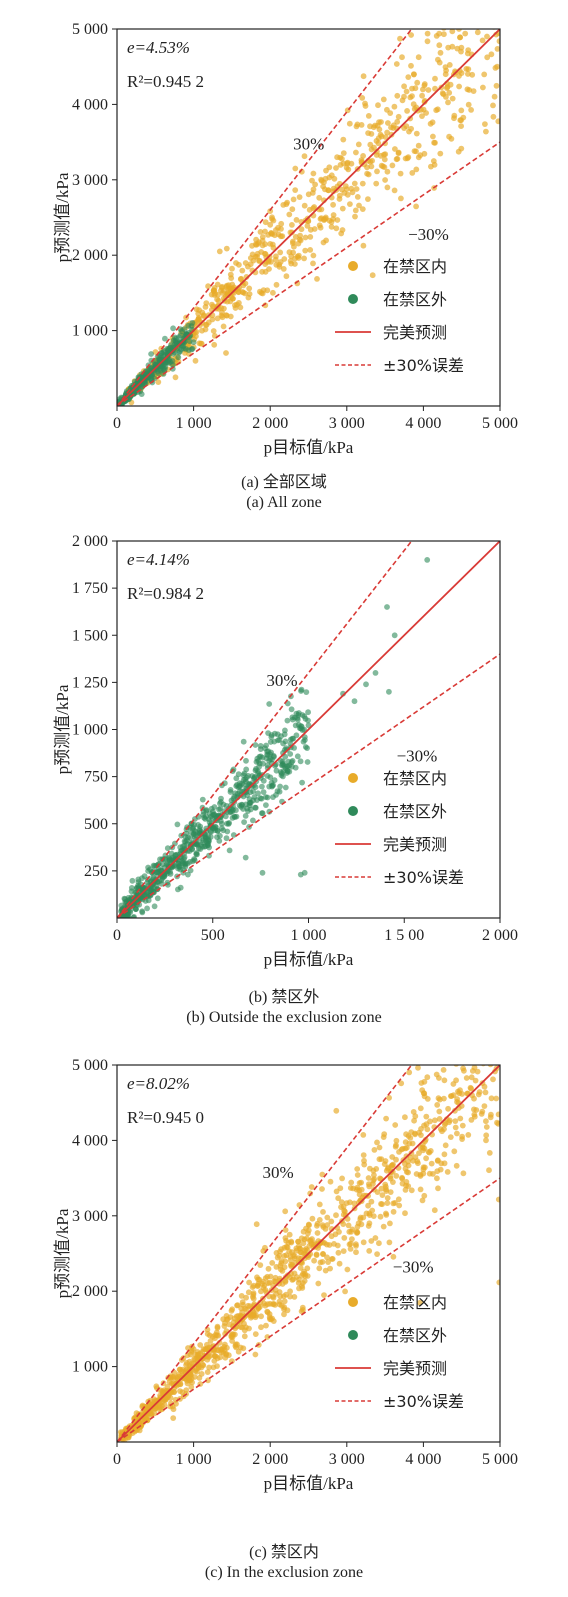  What do you see at coordinates (413, 1266) in the screenshot?
I see `annotation-minus30: −30%` at bounding box center [413, 1266].